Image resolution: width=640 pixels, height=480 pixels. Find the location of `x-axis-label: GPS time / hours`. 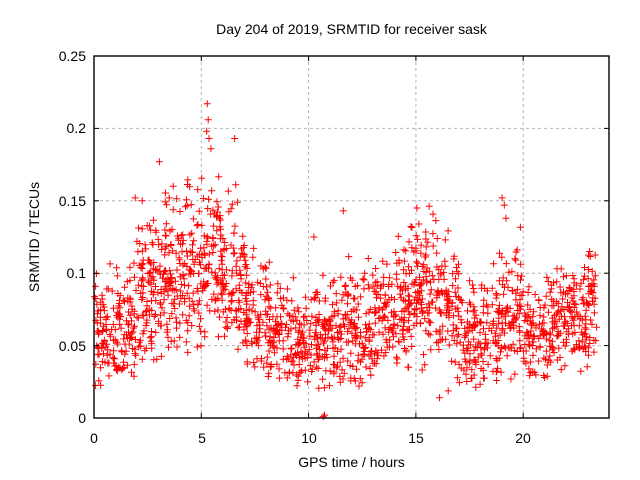

x-axis-label: GPS time / hours is located at coordinates (351, 462).